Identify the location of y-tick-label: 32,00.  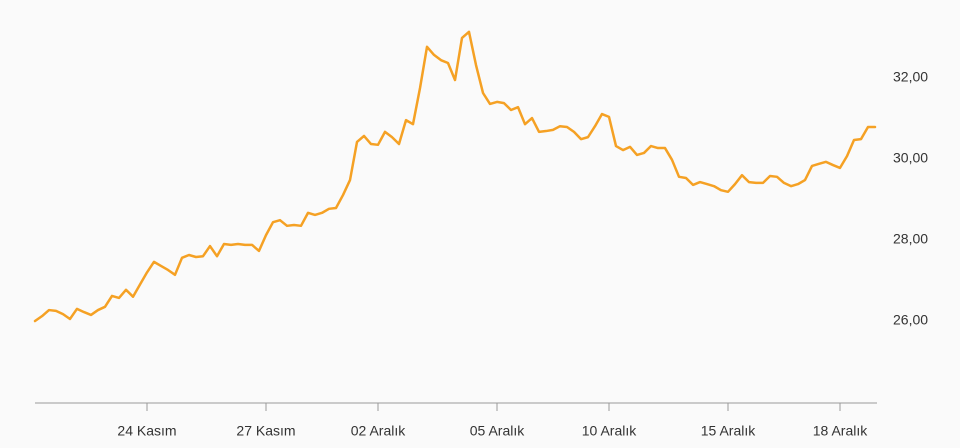
(910, 77).